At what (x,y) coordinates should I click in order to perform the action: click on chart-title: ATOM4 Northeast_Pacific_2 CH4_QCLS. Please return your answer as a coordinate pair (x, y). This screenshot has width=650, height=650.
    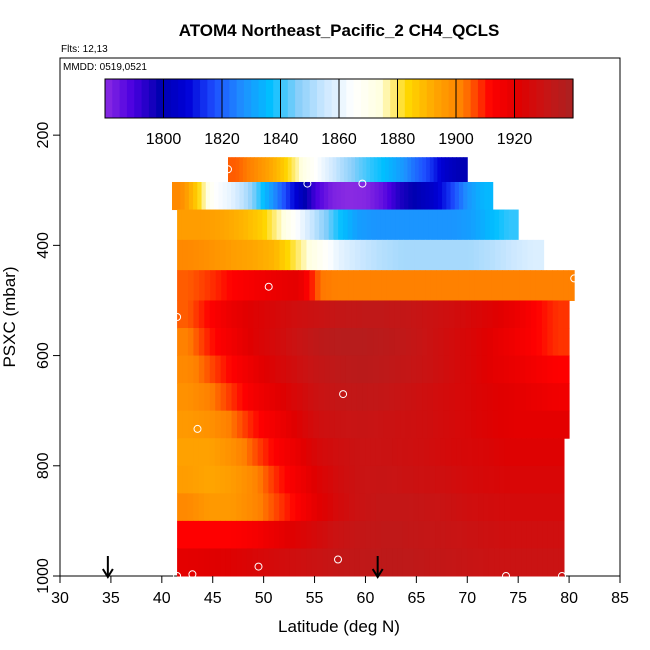
    Looking at the image, I should click on (339, 30).